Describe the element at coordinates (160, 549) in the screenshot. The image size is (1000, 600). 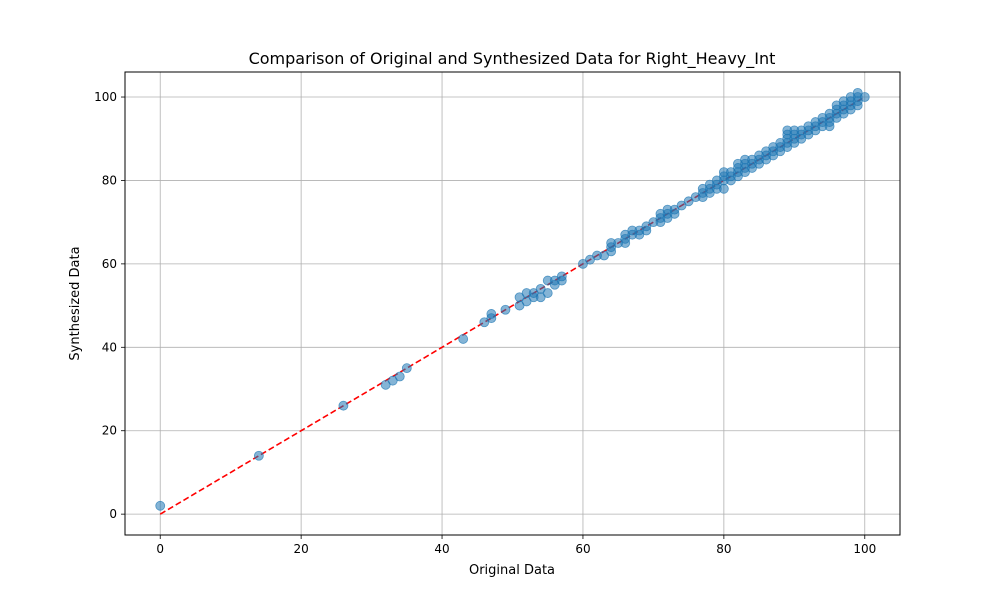
I see `x-tick-label: 0` at that location.